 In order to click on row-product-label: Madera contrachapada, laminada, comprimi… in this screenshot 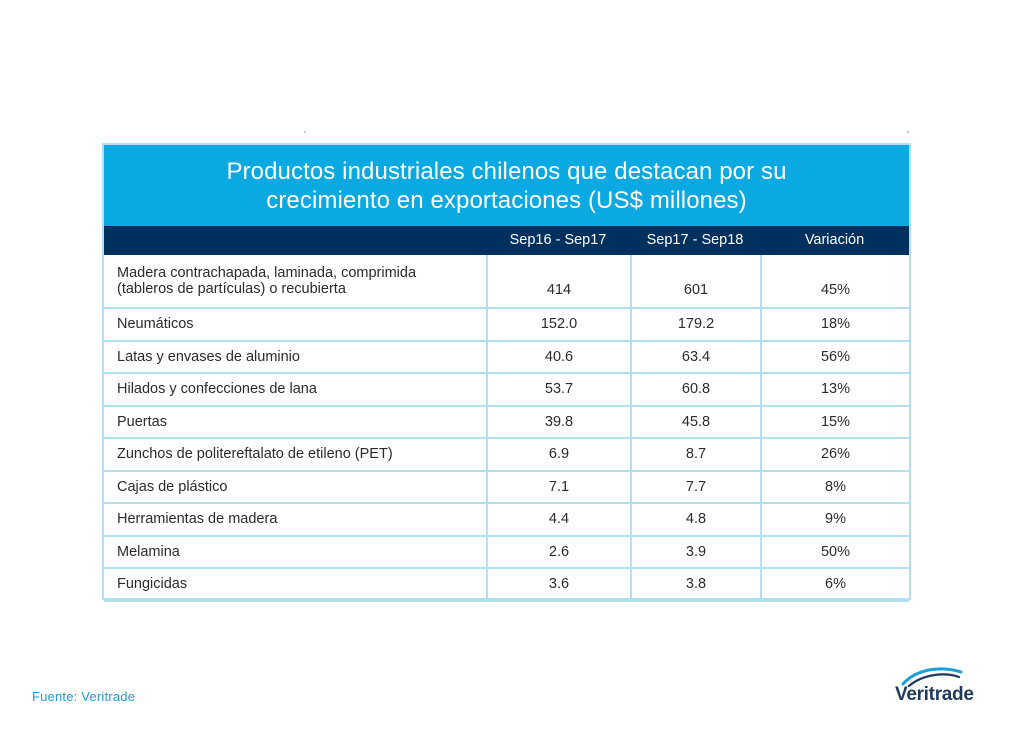, I will do `click(267, 281)`.